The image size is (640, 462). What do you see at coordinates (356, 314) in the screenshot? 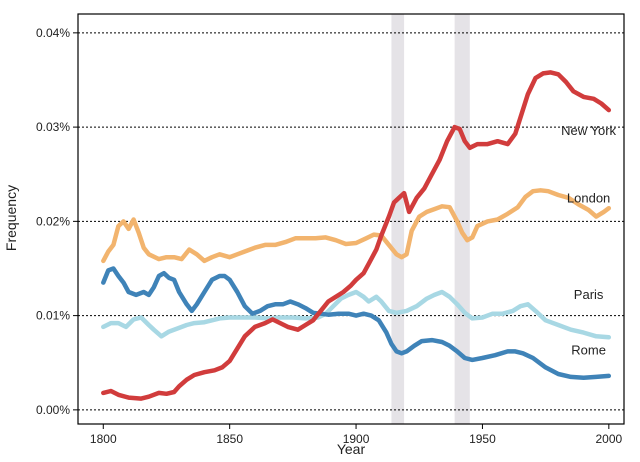
I see `series-line-paris` at bounding box center [356, 314].